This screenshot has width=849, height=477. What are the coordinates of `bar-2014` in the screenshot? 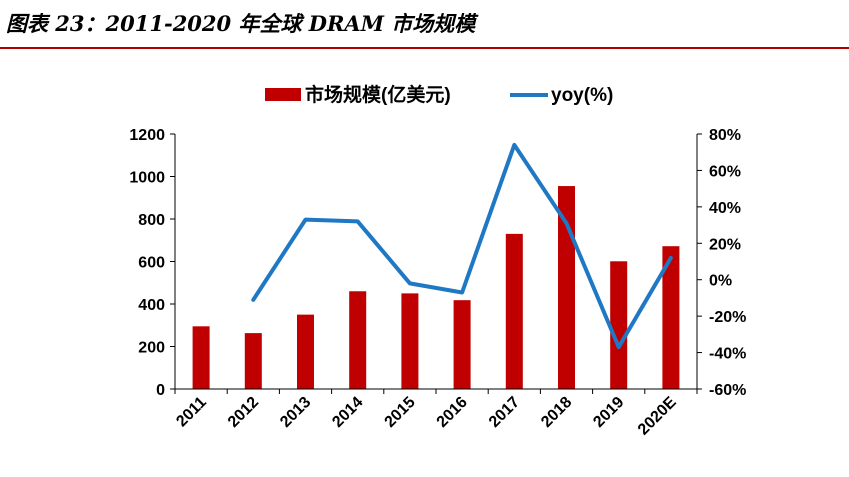 It's located at (358, 340).